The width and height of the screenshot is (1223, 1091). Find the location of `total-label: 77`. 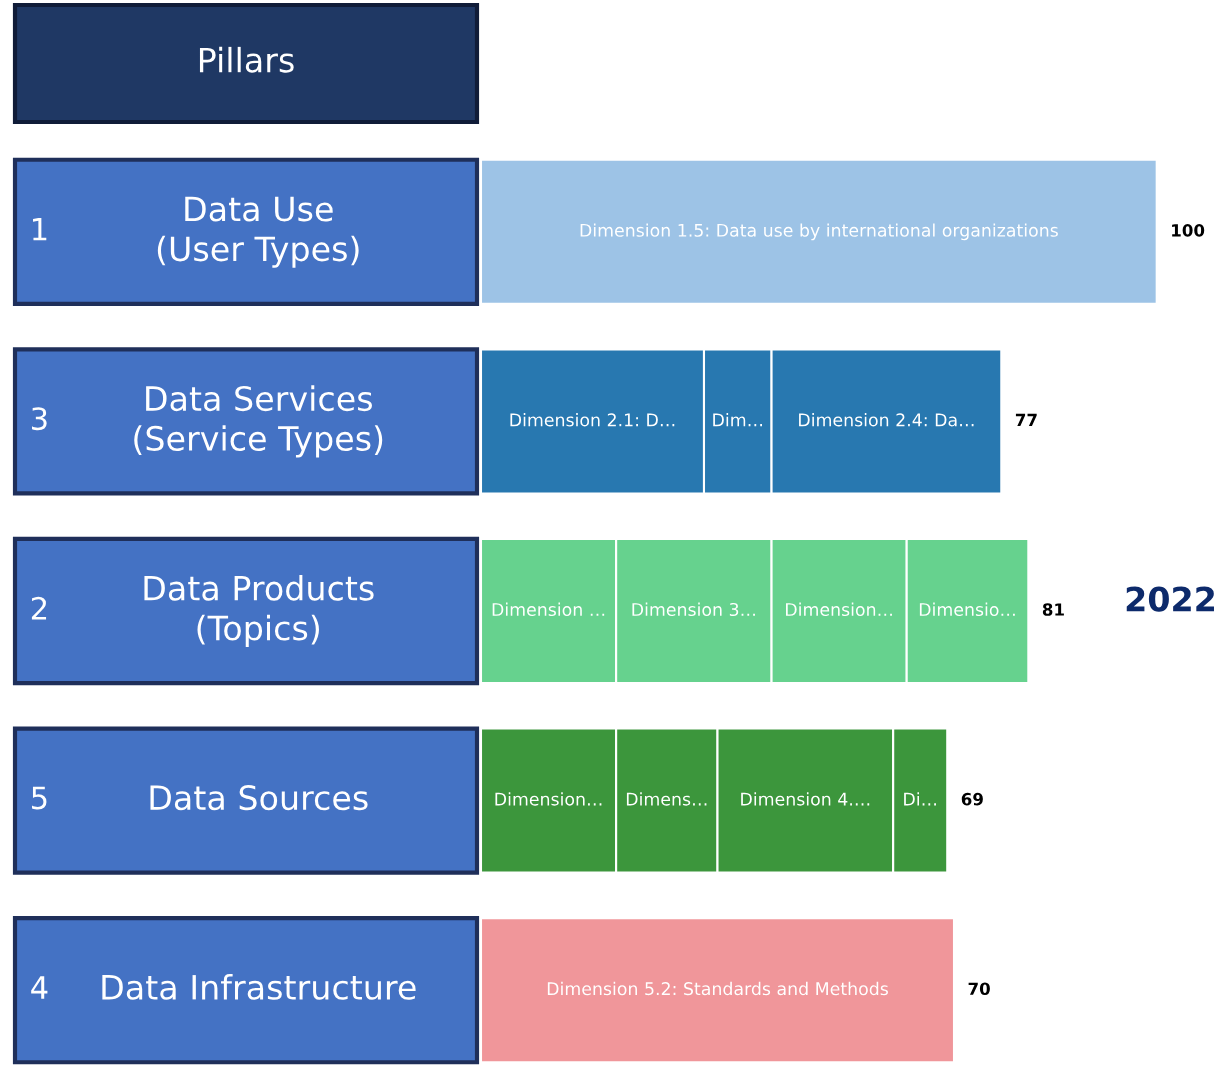

total-label: 77 is located at coordinates (1026, 419).